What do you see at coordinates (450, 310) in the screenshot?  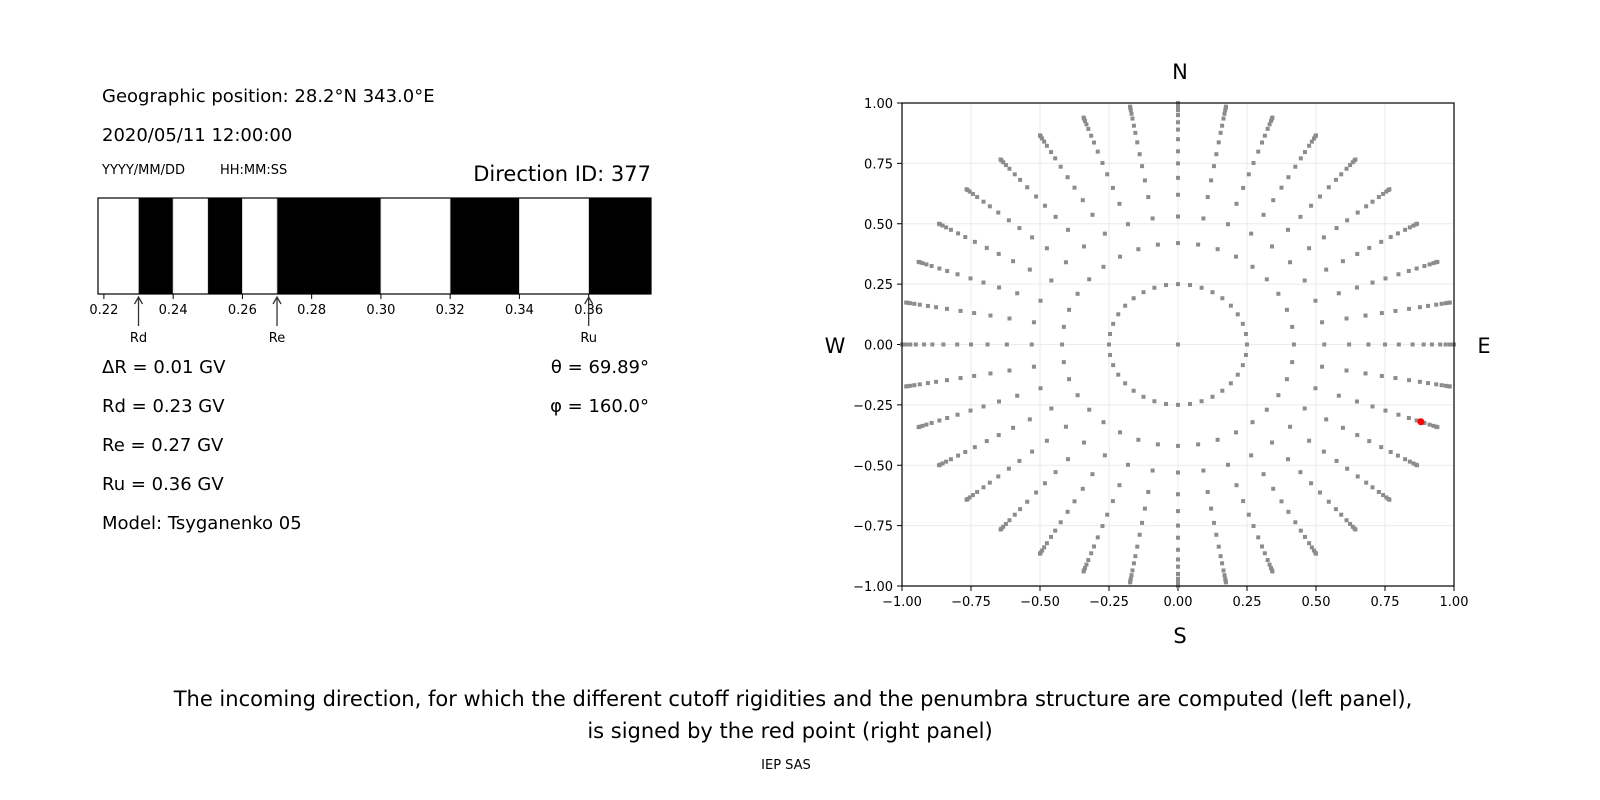 I see `x-tick-label: 0.32` at bounding box center [450, 310].